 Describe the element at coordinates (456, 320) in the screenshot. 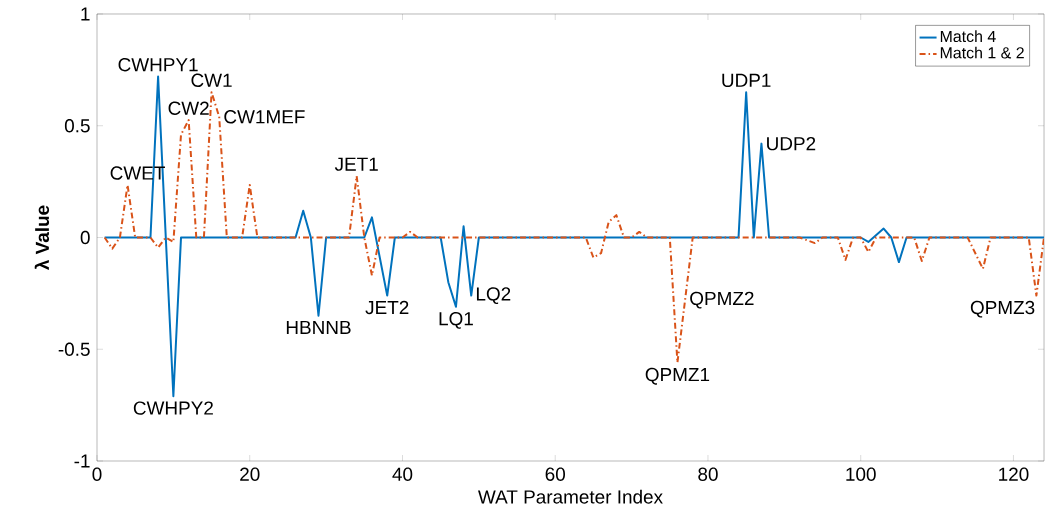

I see `annotation: LQ1` at that location.